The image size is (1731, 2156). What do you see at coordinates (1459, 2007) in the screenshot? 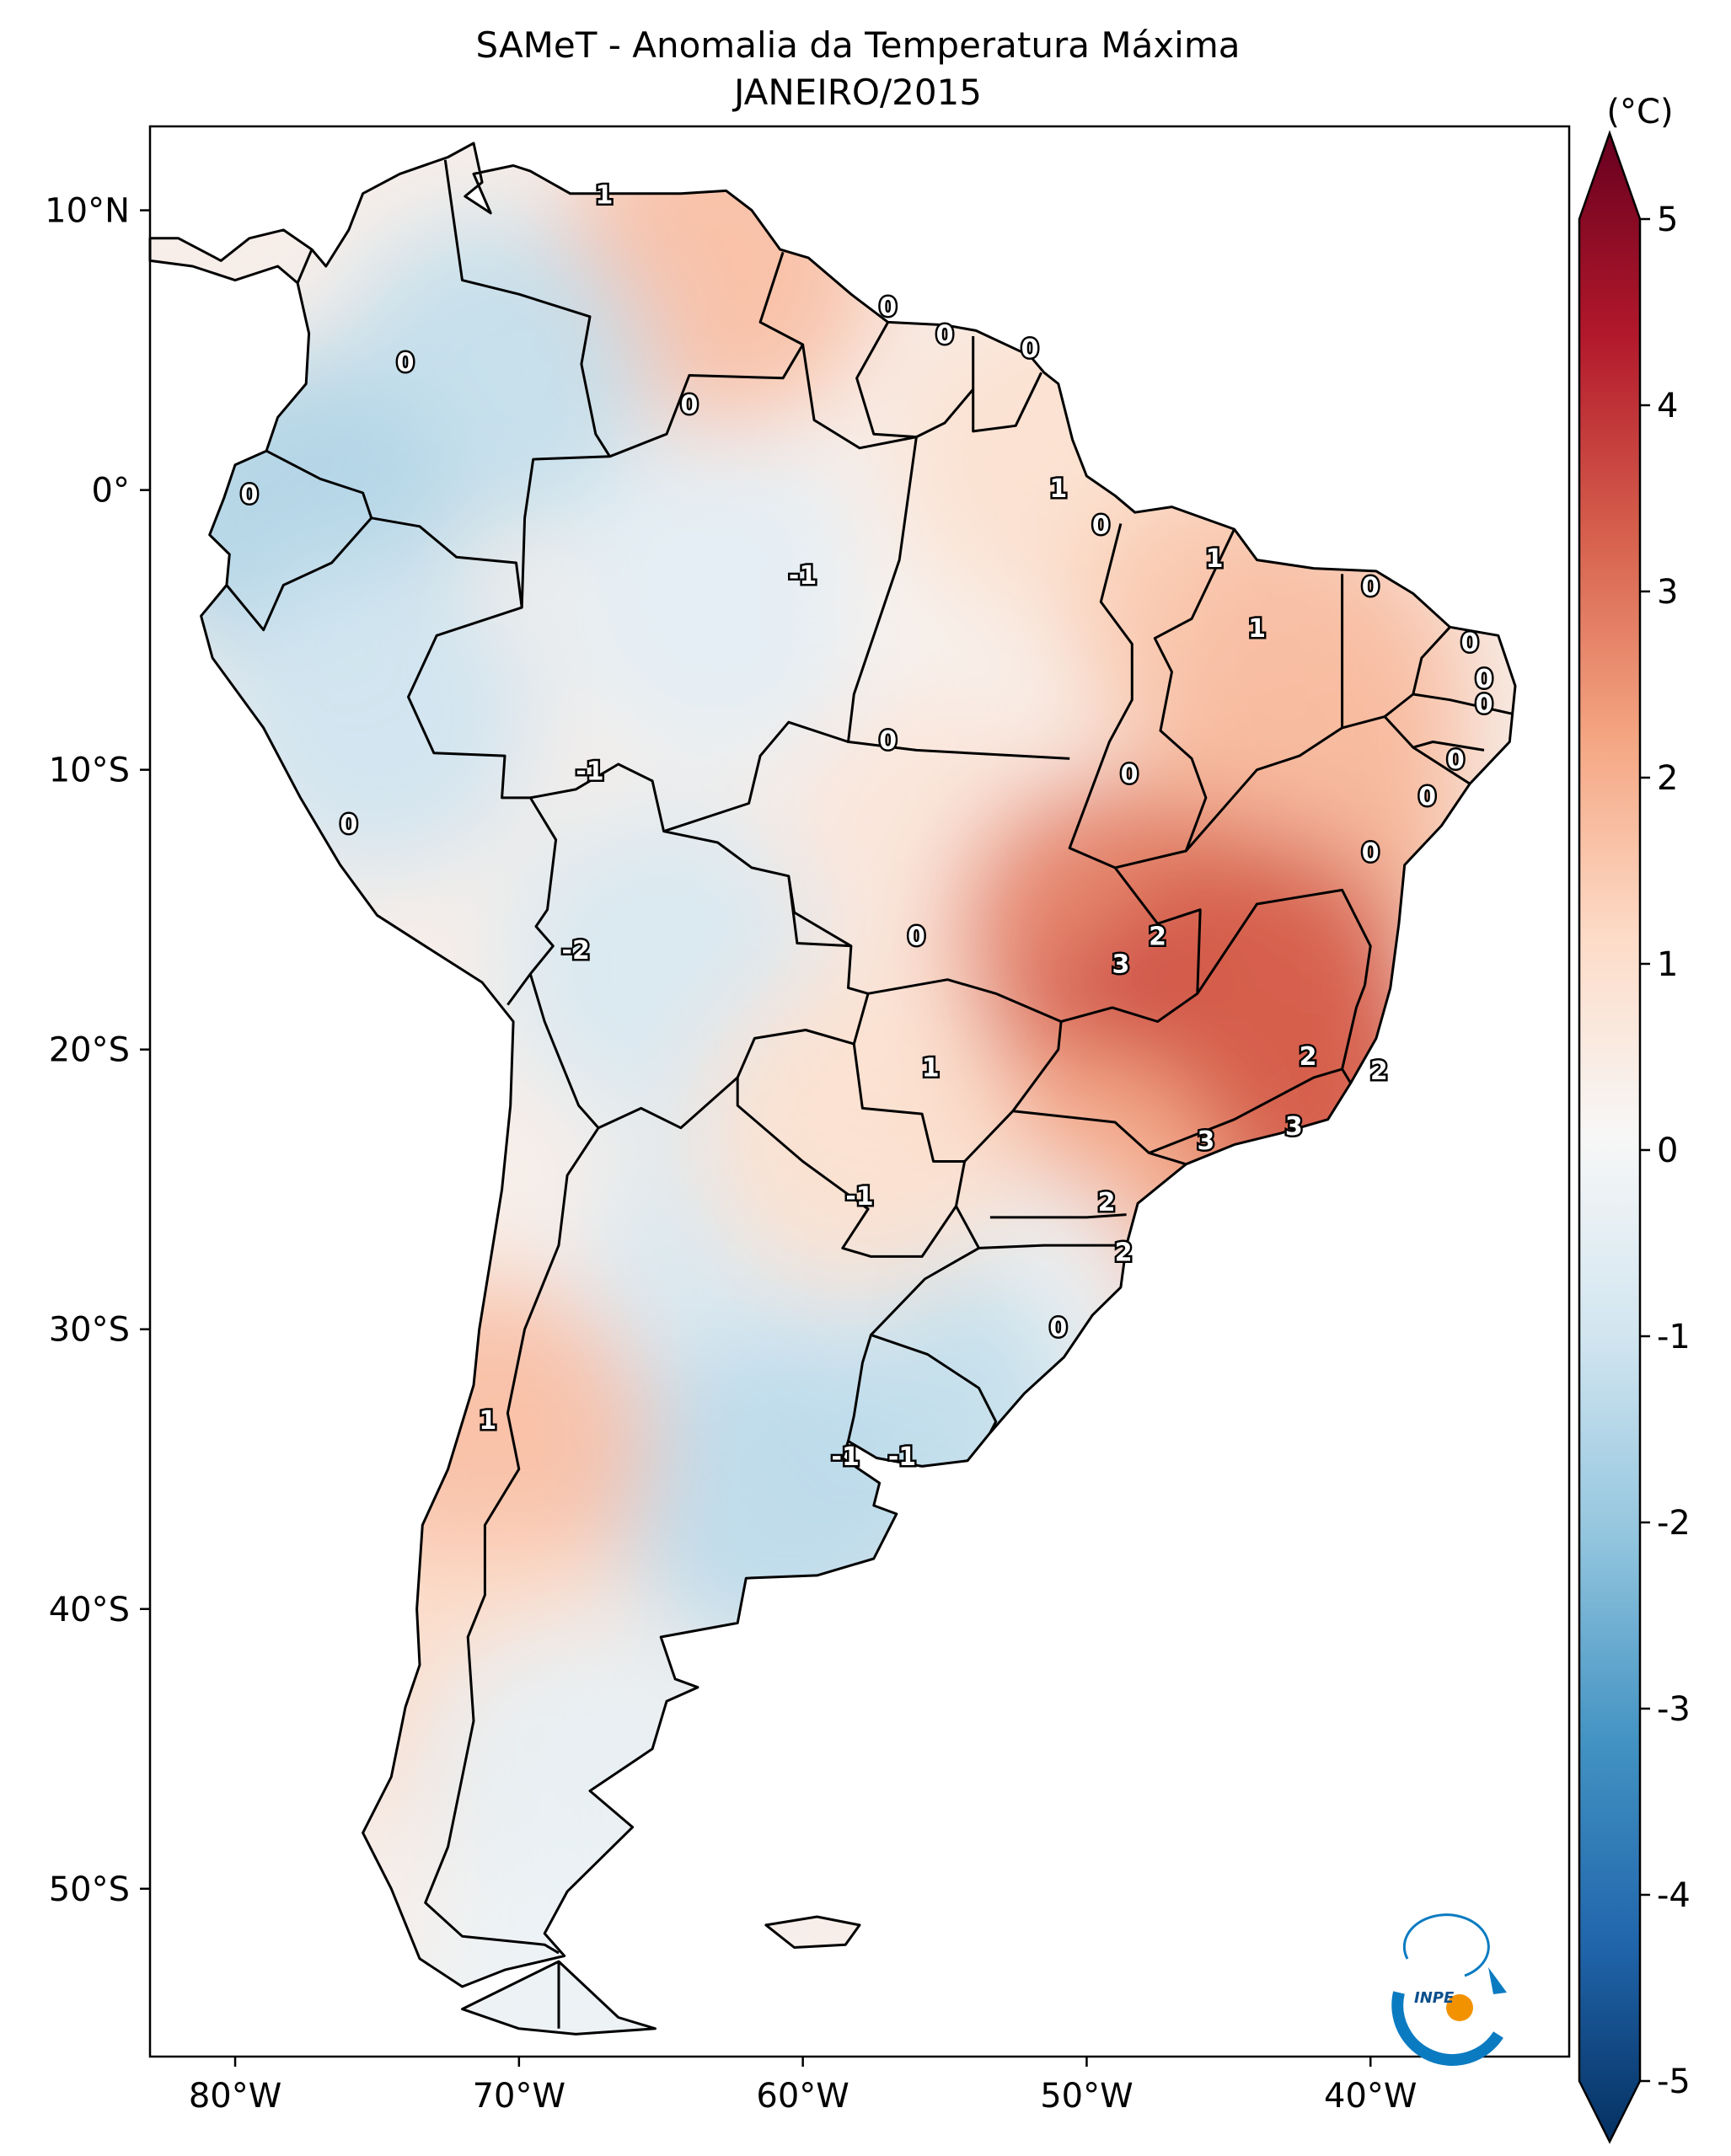
I see `logo-dot` at bounding box center [1459, 2007].